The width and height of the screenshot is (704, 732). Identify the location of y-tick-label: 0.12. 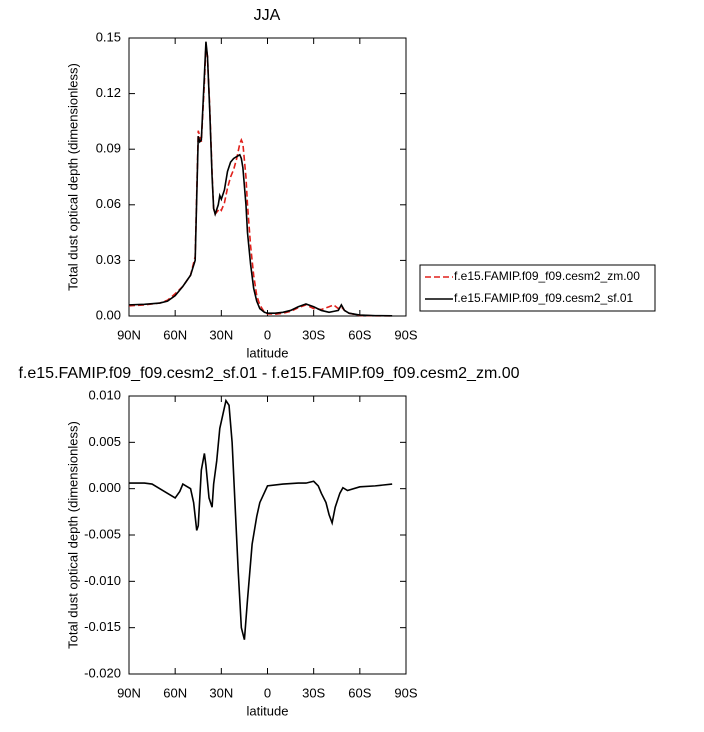
(108, 92).